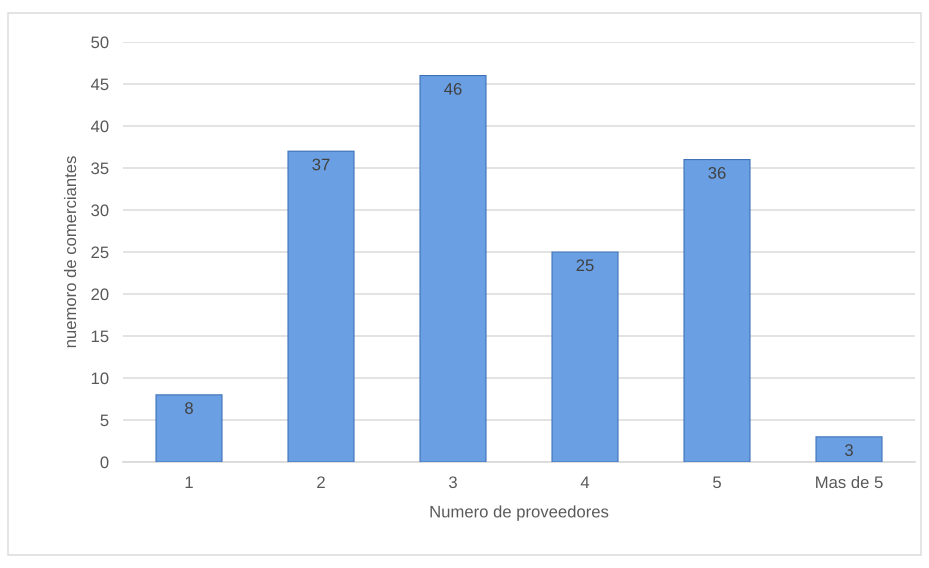  I want to click on data-label: 8, so click(189, 408).